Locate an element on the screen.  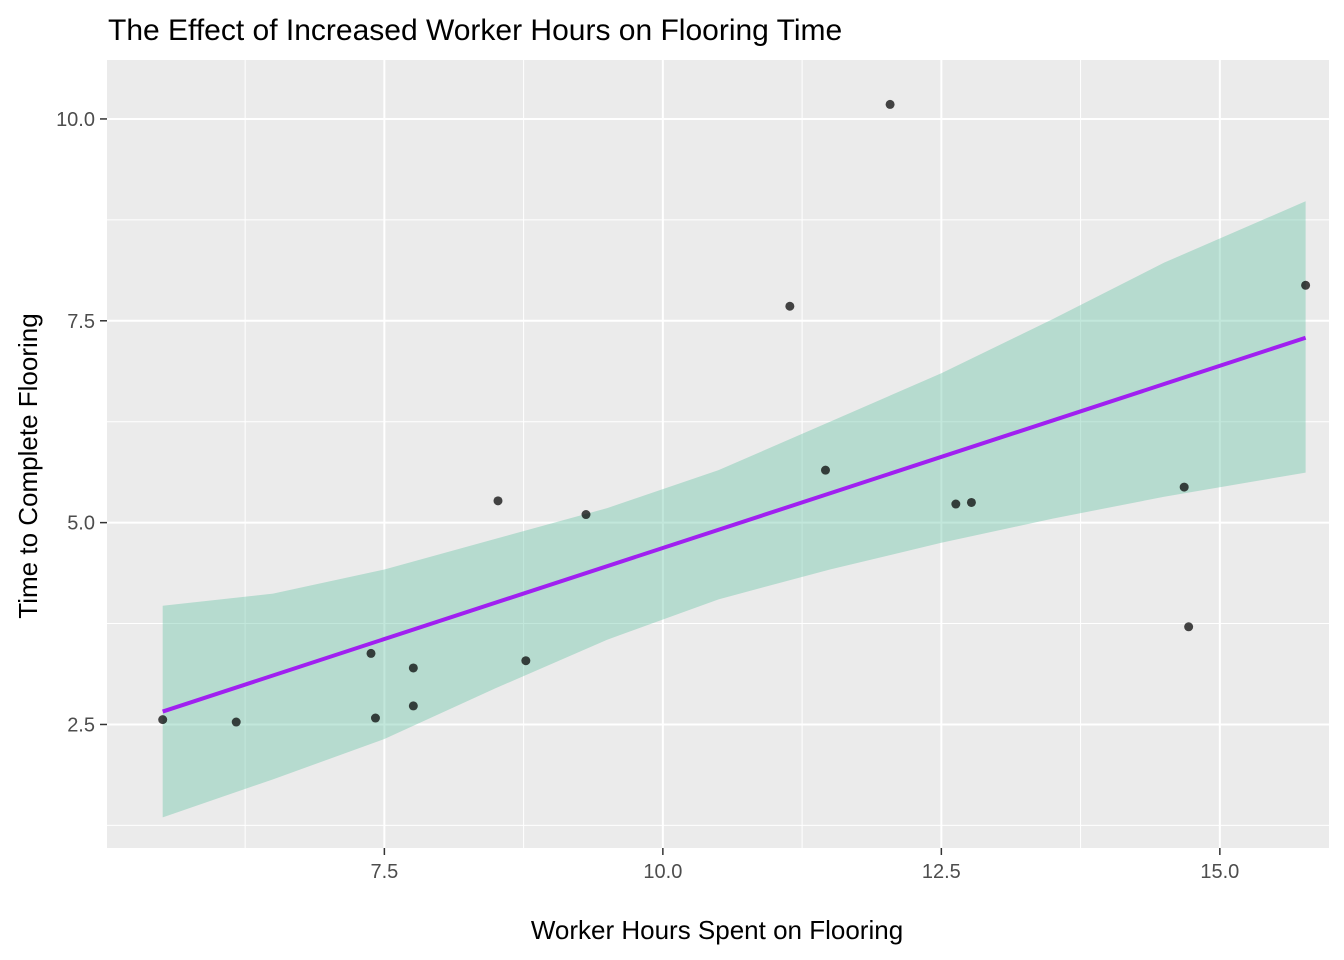
y-tick-label: 2.5 is located at coordinates (81, 725).